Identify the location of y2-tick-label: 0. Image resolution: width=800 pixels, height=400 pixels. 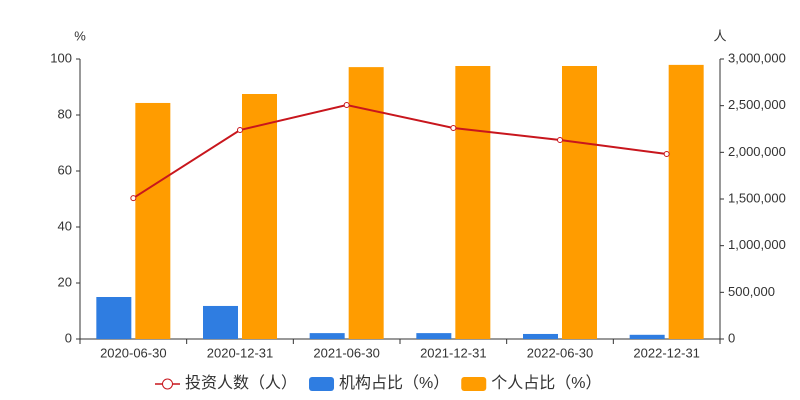
(731, 337).